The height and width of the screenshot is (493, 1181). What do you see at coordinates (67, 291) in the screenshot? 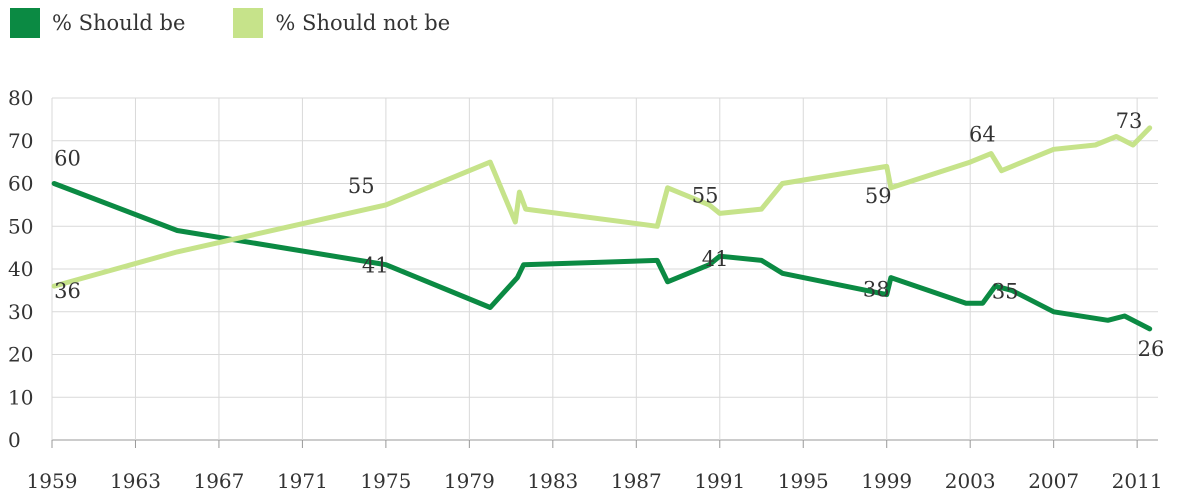
I see `should-not-be-data-label: 36` at bounding box center [67, 291].